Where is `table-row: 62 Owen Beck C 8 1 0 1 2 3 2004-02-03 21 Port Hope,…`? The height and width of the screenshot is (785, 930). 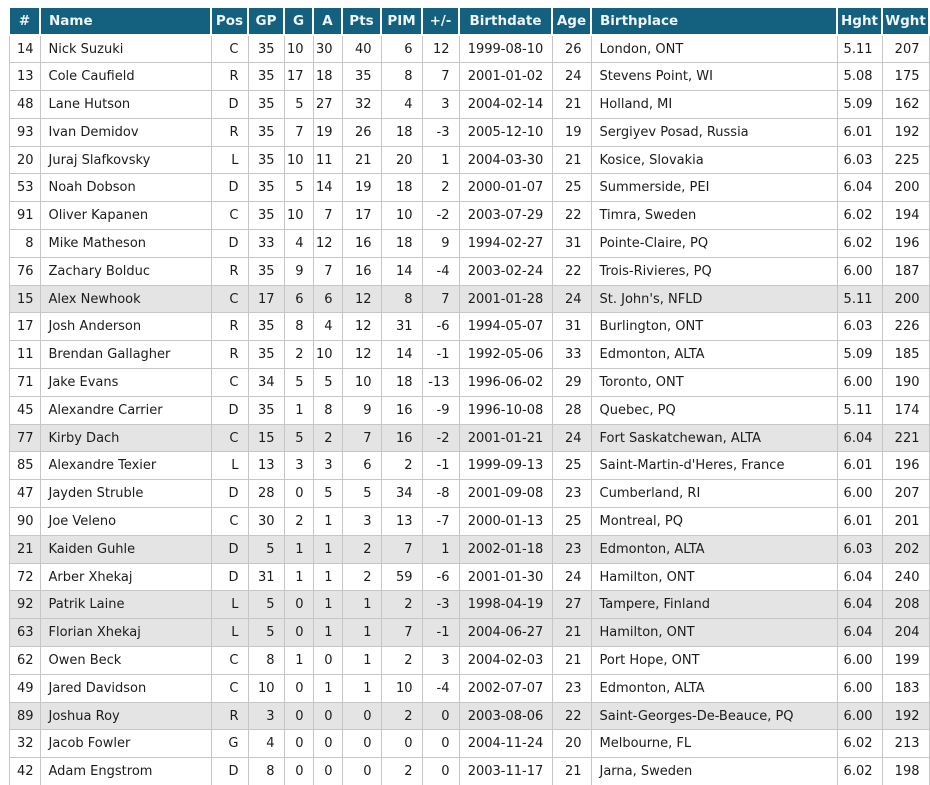
table-row: 62 Owen Beck C 8 1 0 1 2 3 2004-02-03 21 Port Hope,… is located at coordinates (469, 660).